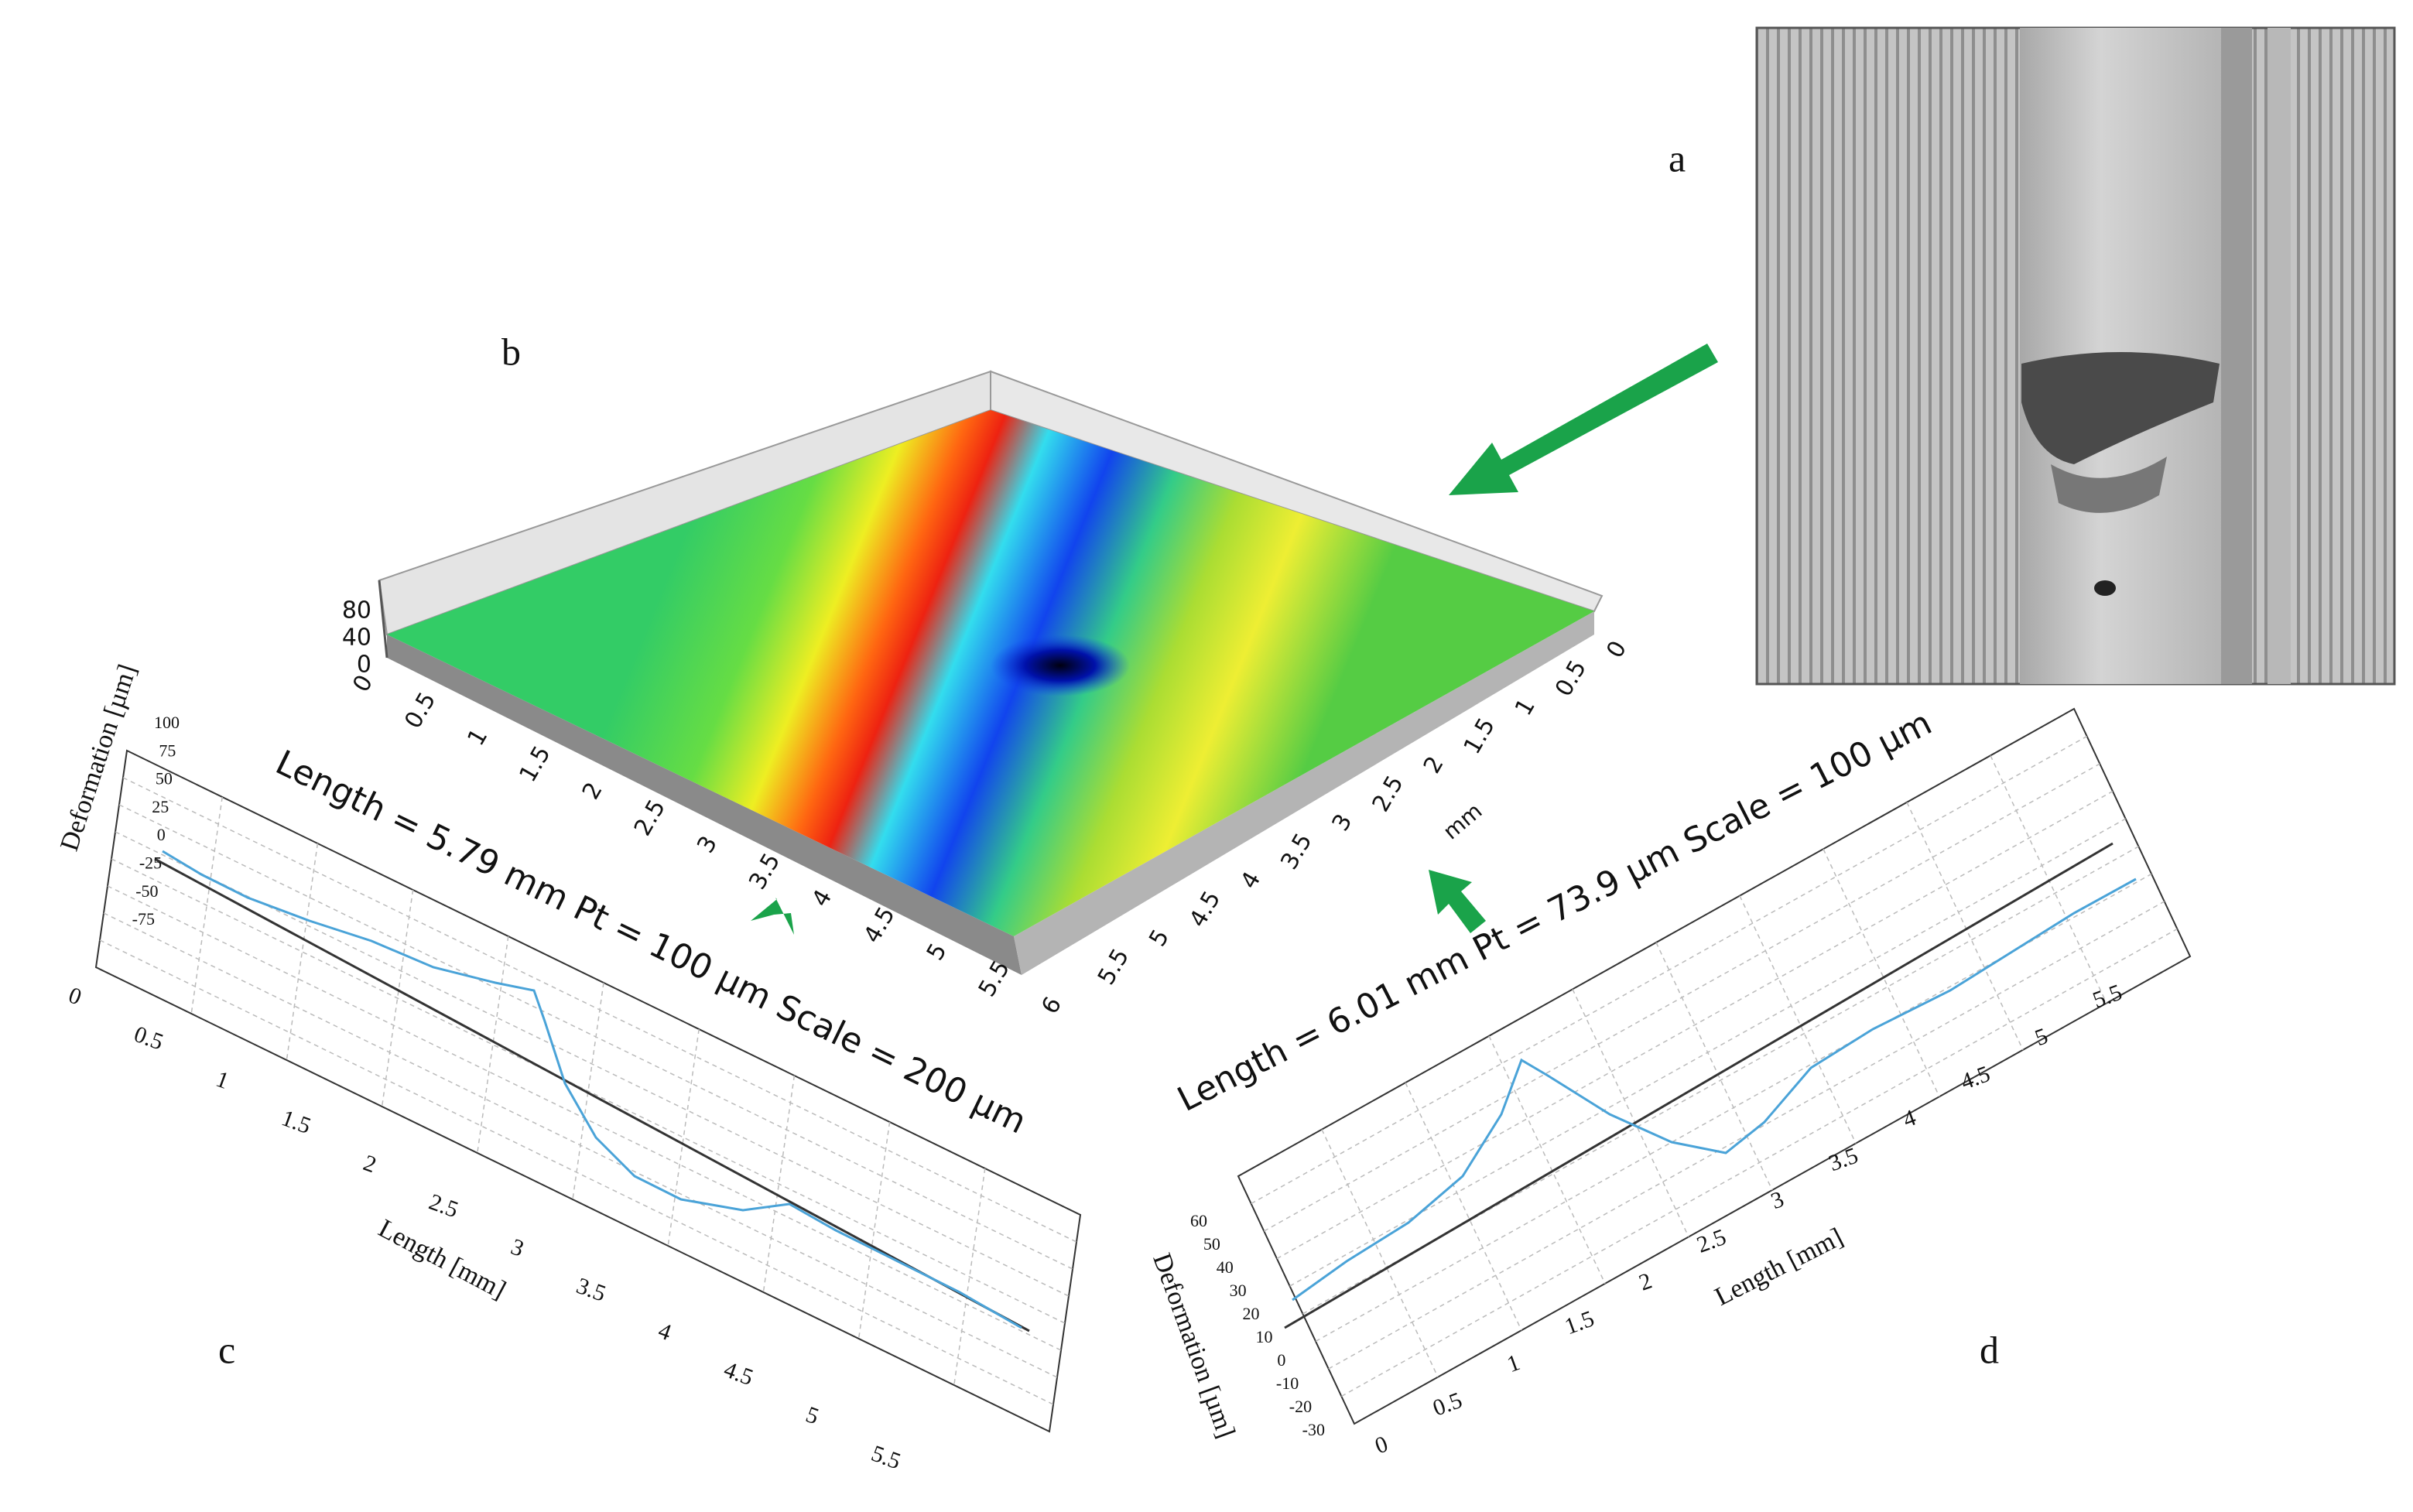  Describe the element at coordinates (1989, 1349) in the screenshot. I see `panel-label: d` at that location.